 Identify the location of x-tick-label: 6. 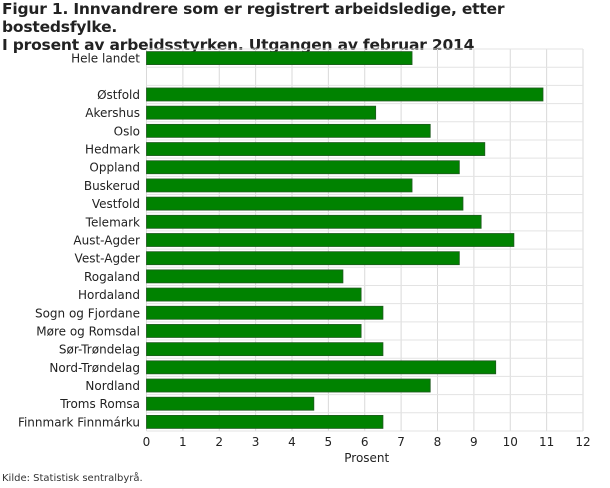
(365, 442).